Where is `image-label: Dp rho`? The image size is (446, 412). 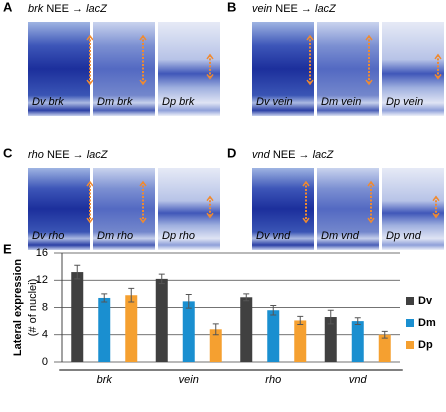
image-label: Dp rho is located at coordinates (178, 236).